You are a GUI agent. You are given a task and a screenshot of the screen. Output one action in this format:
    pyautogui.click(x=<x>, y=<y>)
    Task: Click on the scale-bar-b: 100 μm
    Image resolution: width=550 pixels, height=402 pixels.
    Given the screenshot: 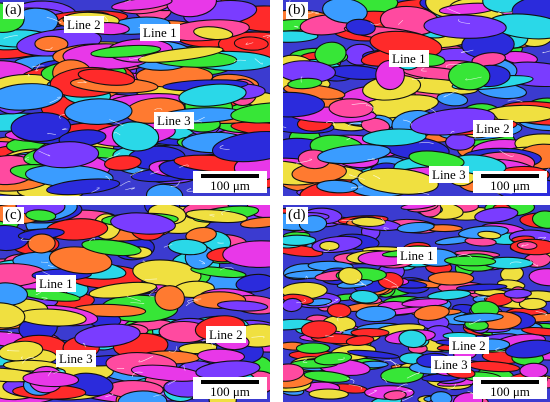 What is the action you would take?
    pyautogui.click(x=510, y=182)
    